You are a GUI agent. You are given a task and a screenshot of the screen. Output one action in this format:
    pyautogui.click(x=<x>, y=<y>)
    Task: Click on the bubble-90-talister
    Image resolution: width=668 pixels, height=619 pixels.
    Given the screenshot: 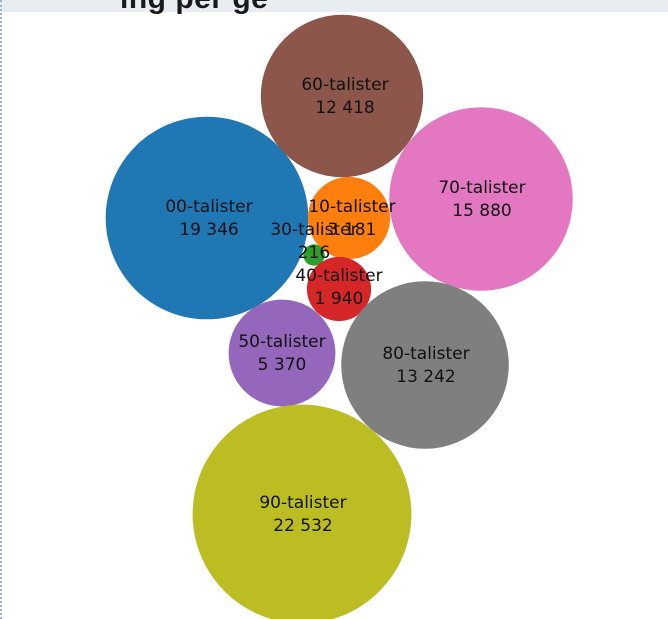 What is the action you would take?
    pyautogui.click(x=302, y=511)
    